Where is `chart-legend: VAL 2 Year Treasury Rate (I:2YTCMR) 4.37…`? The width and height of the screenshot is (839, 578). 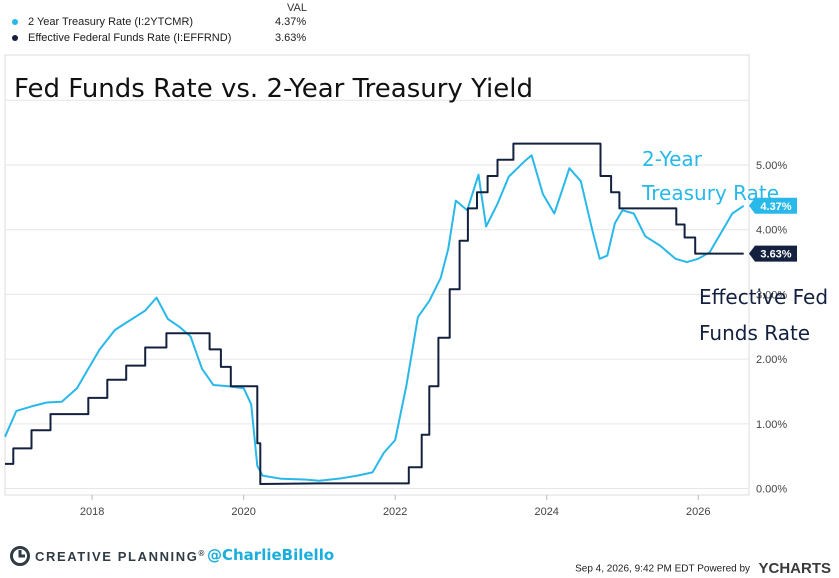
chart-legend: VAL 2 Year Treasury Rate (I:2YTCMR) 4.37… is located at coordinates (165, 24).